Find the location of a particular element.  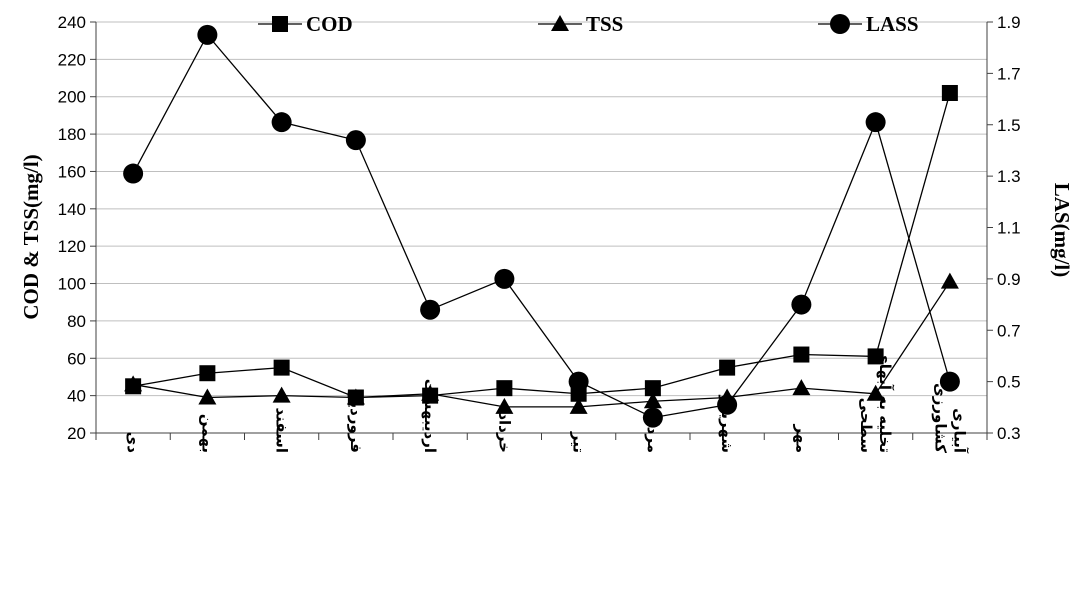

legend-marker-lass is located at coordinates (840, 24).